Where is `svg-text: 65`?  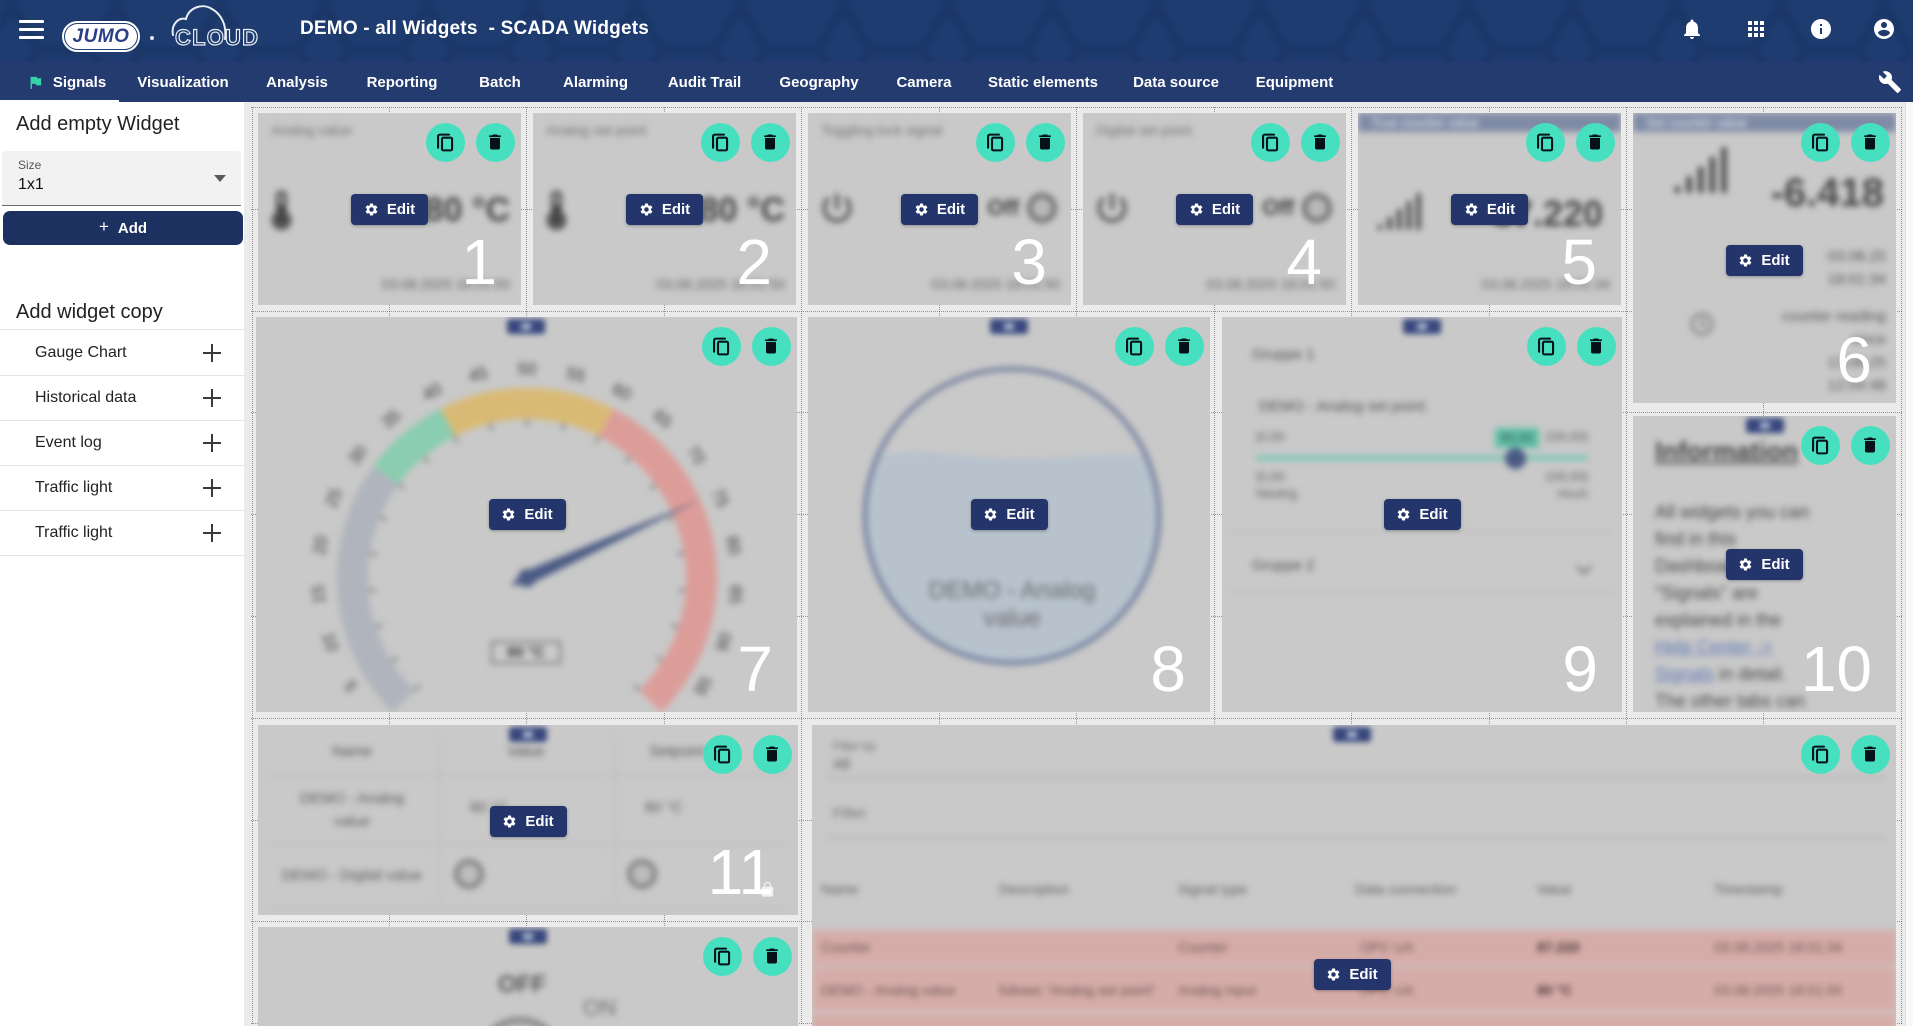
svg-text: 65 is located at coordinates (662, 419).